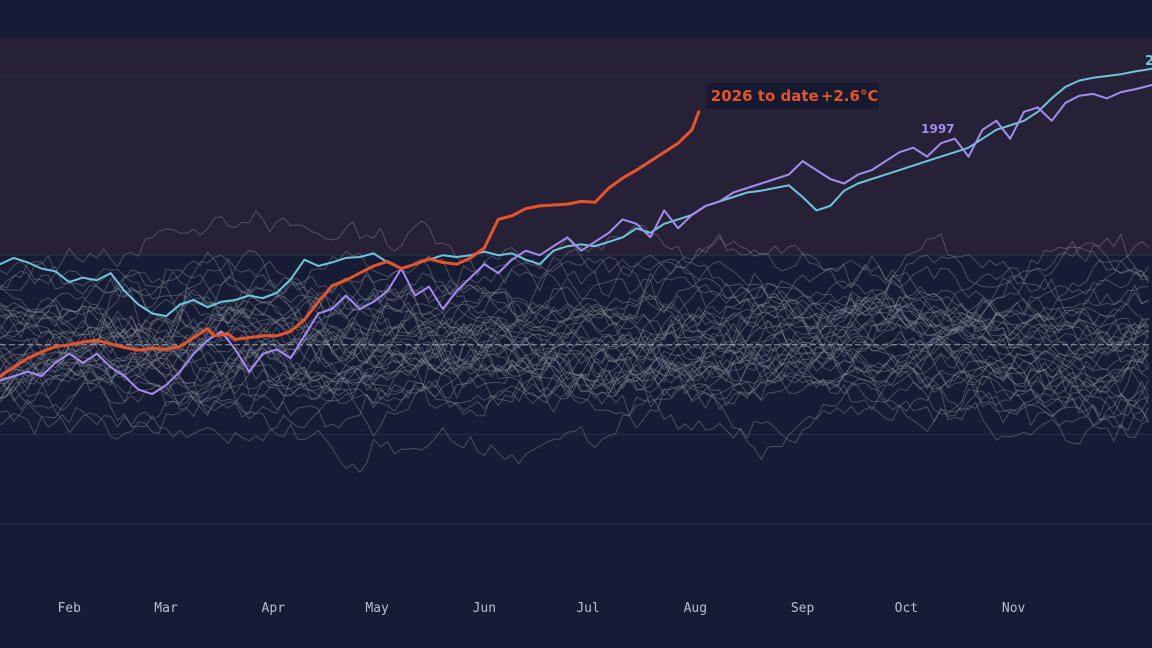 The width and height of the screenshot is (1152, 648). What do you see at coordinates (484, 608) in the screenshot?
I see `x-tick-label: Jun` at bounding box center [484, 608].